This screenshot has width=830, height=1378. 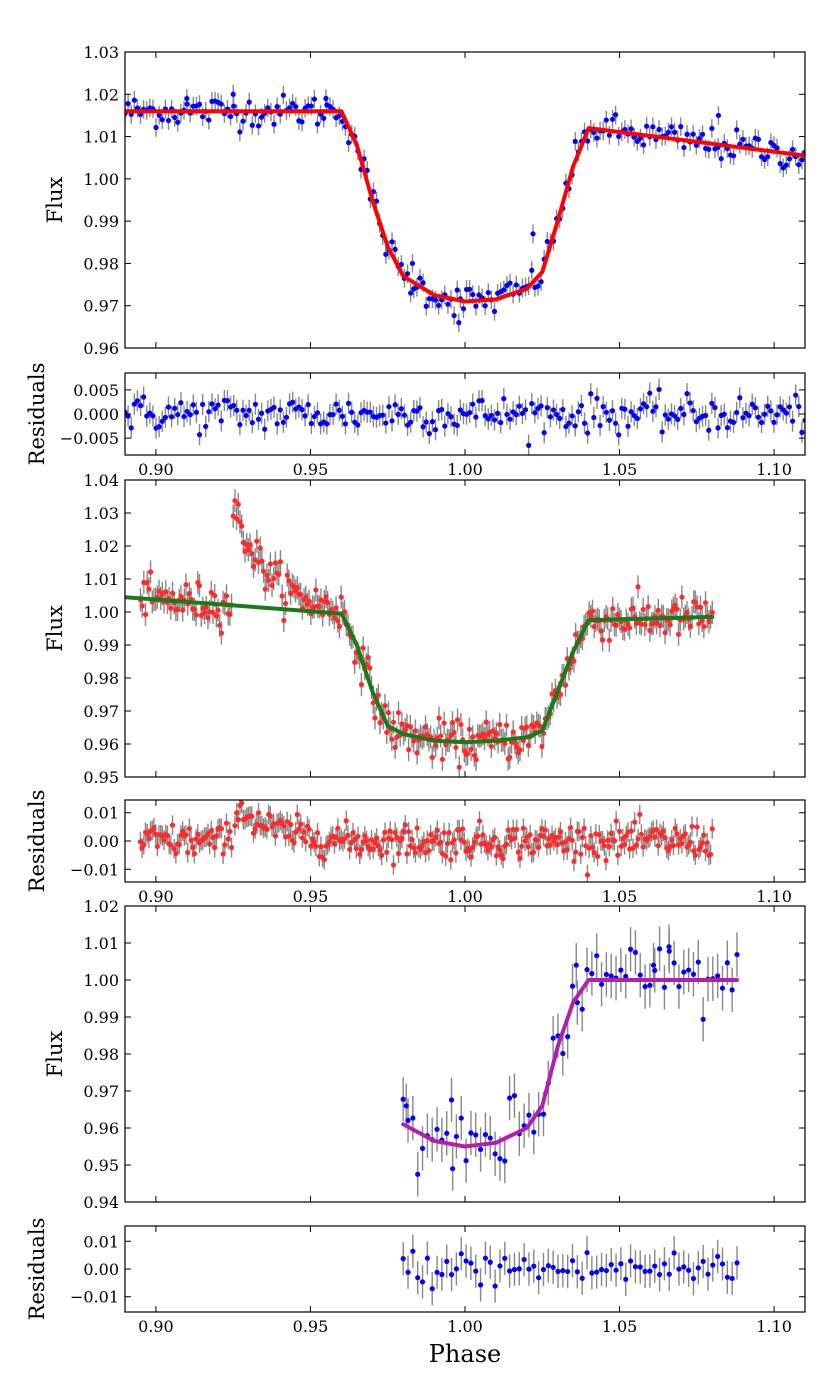 I want to click on x-tick-label: 0.95, so click(x=311, y=1326).